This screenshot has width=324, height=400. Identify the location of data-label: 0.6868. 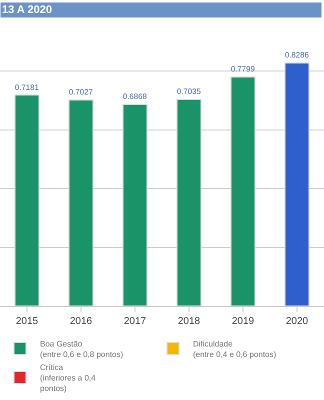
(135, 97).